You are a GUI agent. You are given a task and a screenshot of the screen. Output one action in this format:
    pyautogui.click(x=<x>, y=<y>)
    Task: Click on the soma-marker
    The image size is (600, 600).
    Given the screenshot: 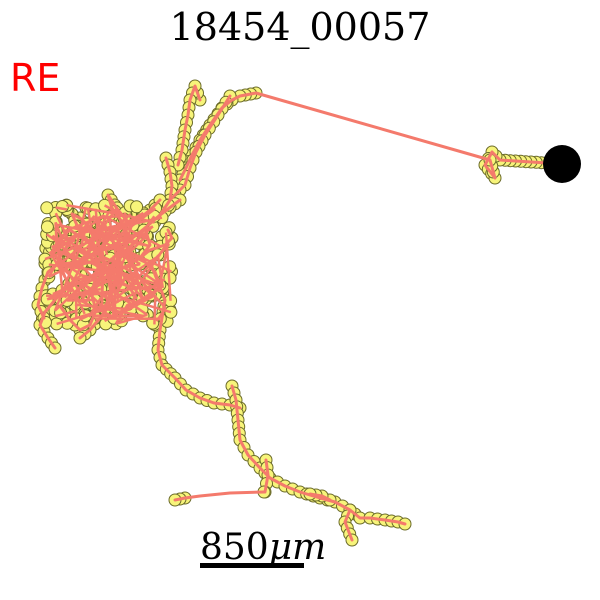 What is the action you would take?
    pyautogui.click(x=562, y=164)
    